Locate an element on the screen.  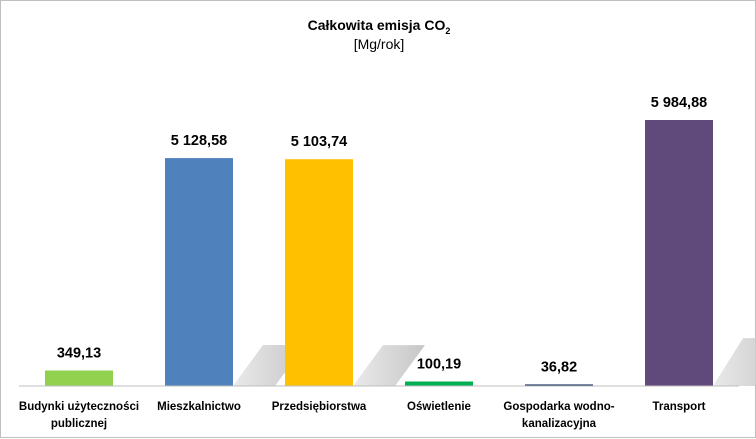
x-tick-label: Budynki użyteczności publicznej is located at coordinates (79, 415).